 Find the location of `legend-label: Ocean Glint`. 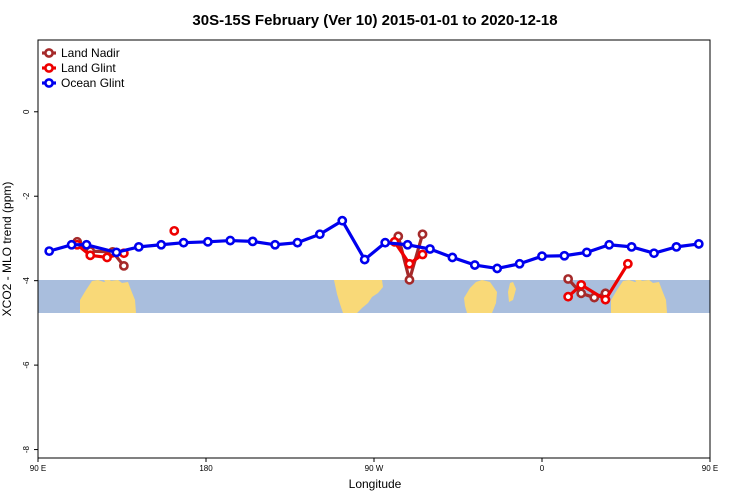

legend-label: Ocean Glint is located at coordinates (93, 83).